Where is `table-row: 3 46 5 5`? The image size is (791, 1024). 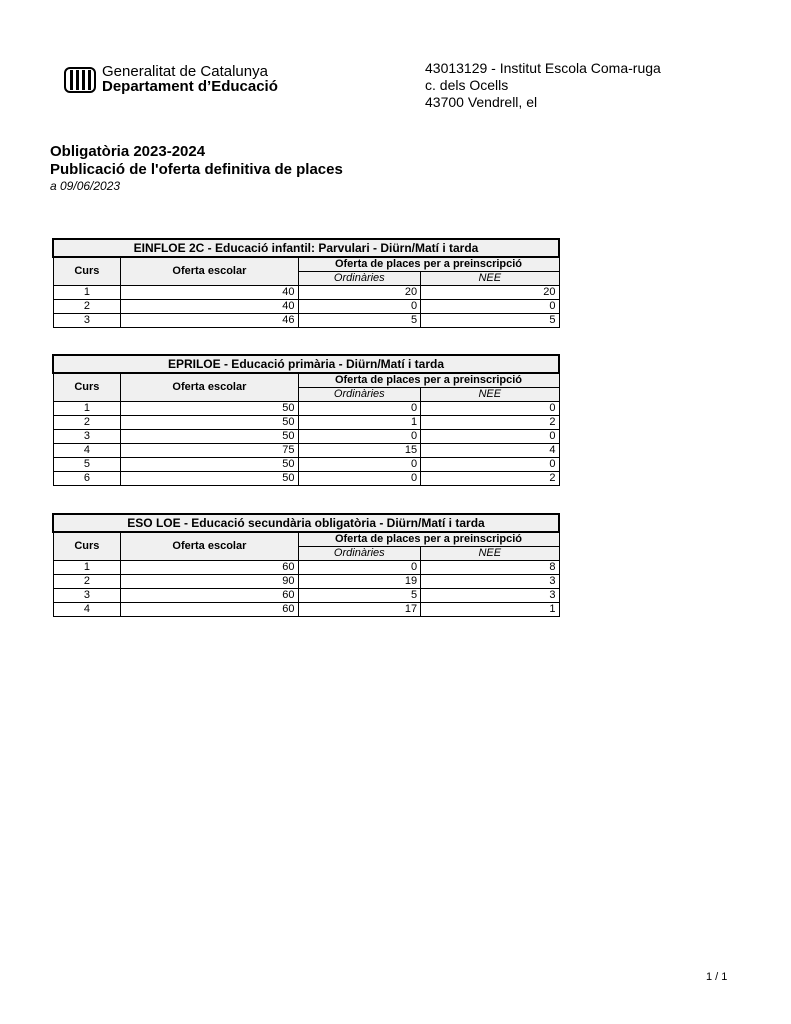
table-row: 3 46 5 5 is located at coordinates (306, 320).